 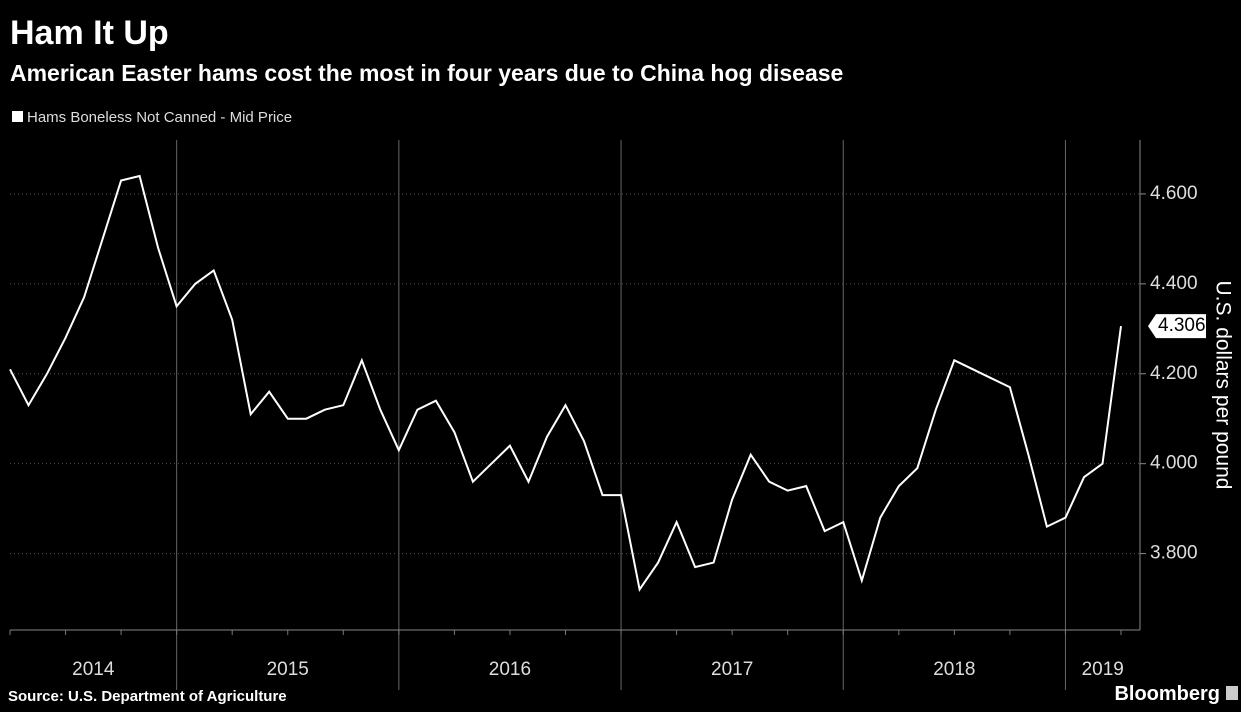 What do you see at coordinates (1222, 385) in the screenshot?
I see `y-axis-title: U.S. dollars per pound` at bounding box center [1222, 385].